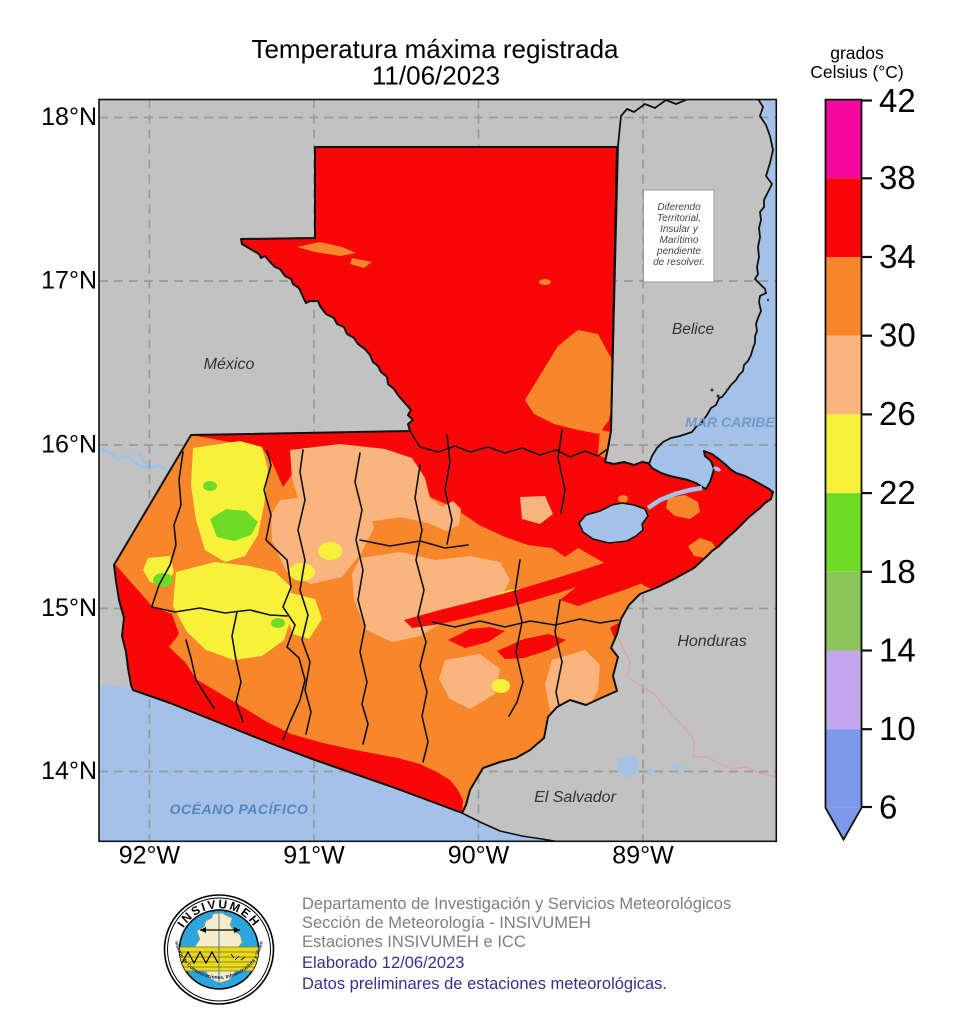  What do you see at coordinates (479, 856) in the screenshot?
I see `svg-text: 90°W` at bounding box center [479, 856].